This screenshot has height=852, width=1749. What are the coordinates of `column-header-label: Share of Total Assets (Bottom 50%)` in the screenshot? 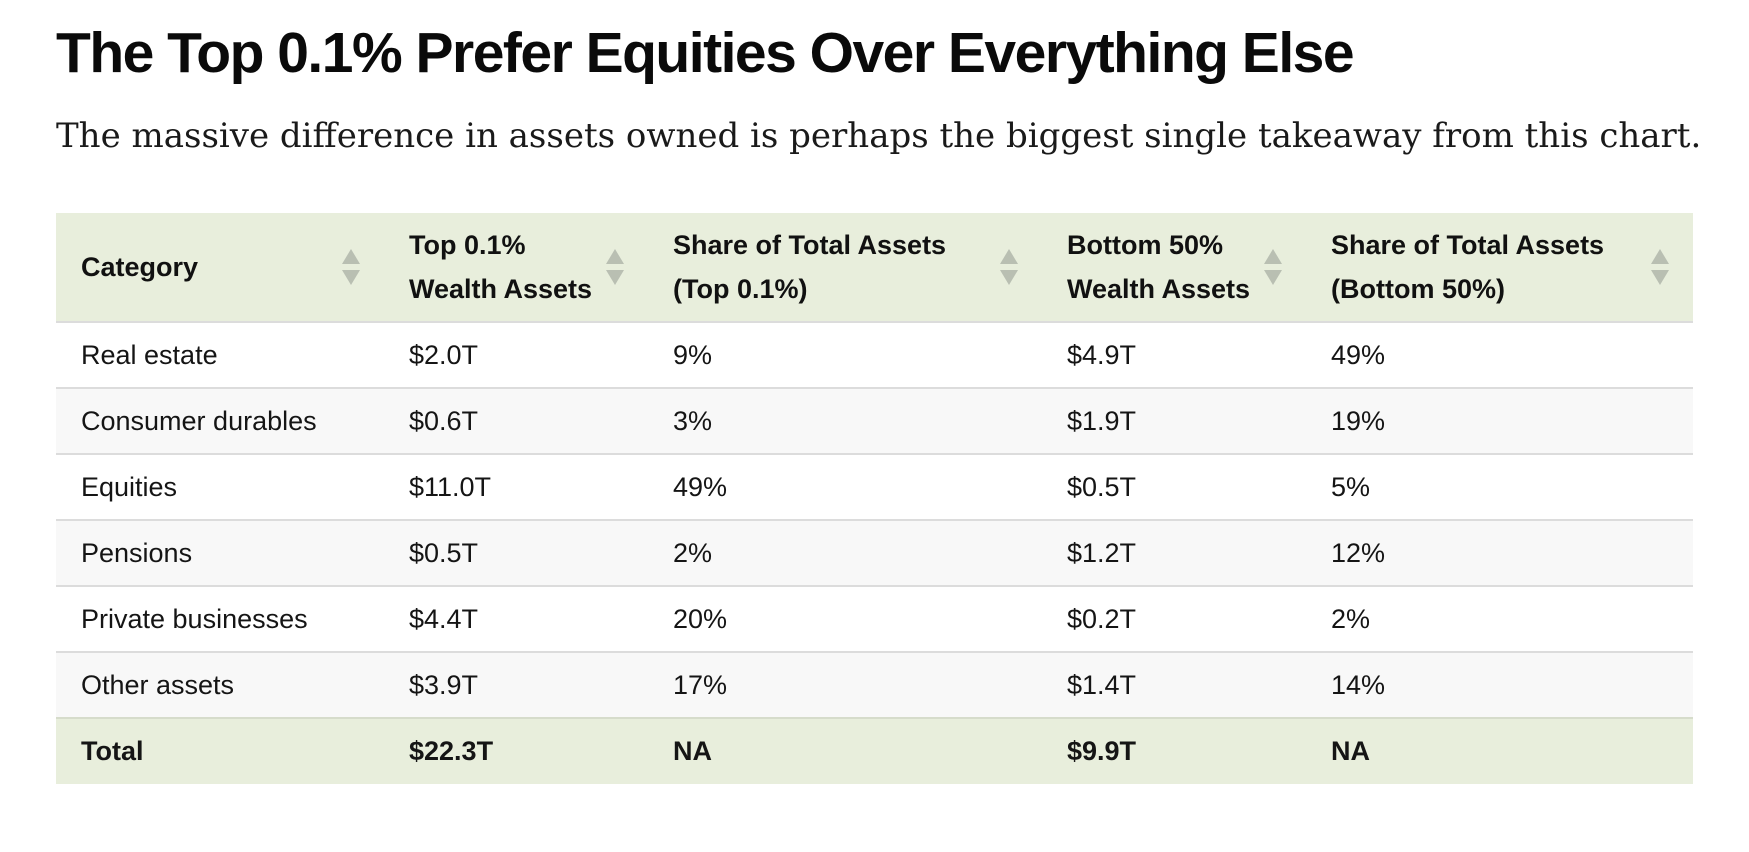 It's located at (1468, 267).